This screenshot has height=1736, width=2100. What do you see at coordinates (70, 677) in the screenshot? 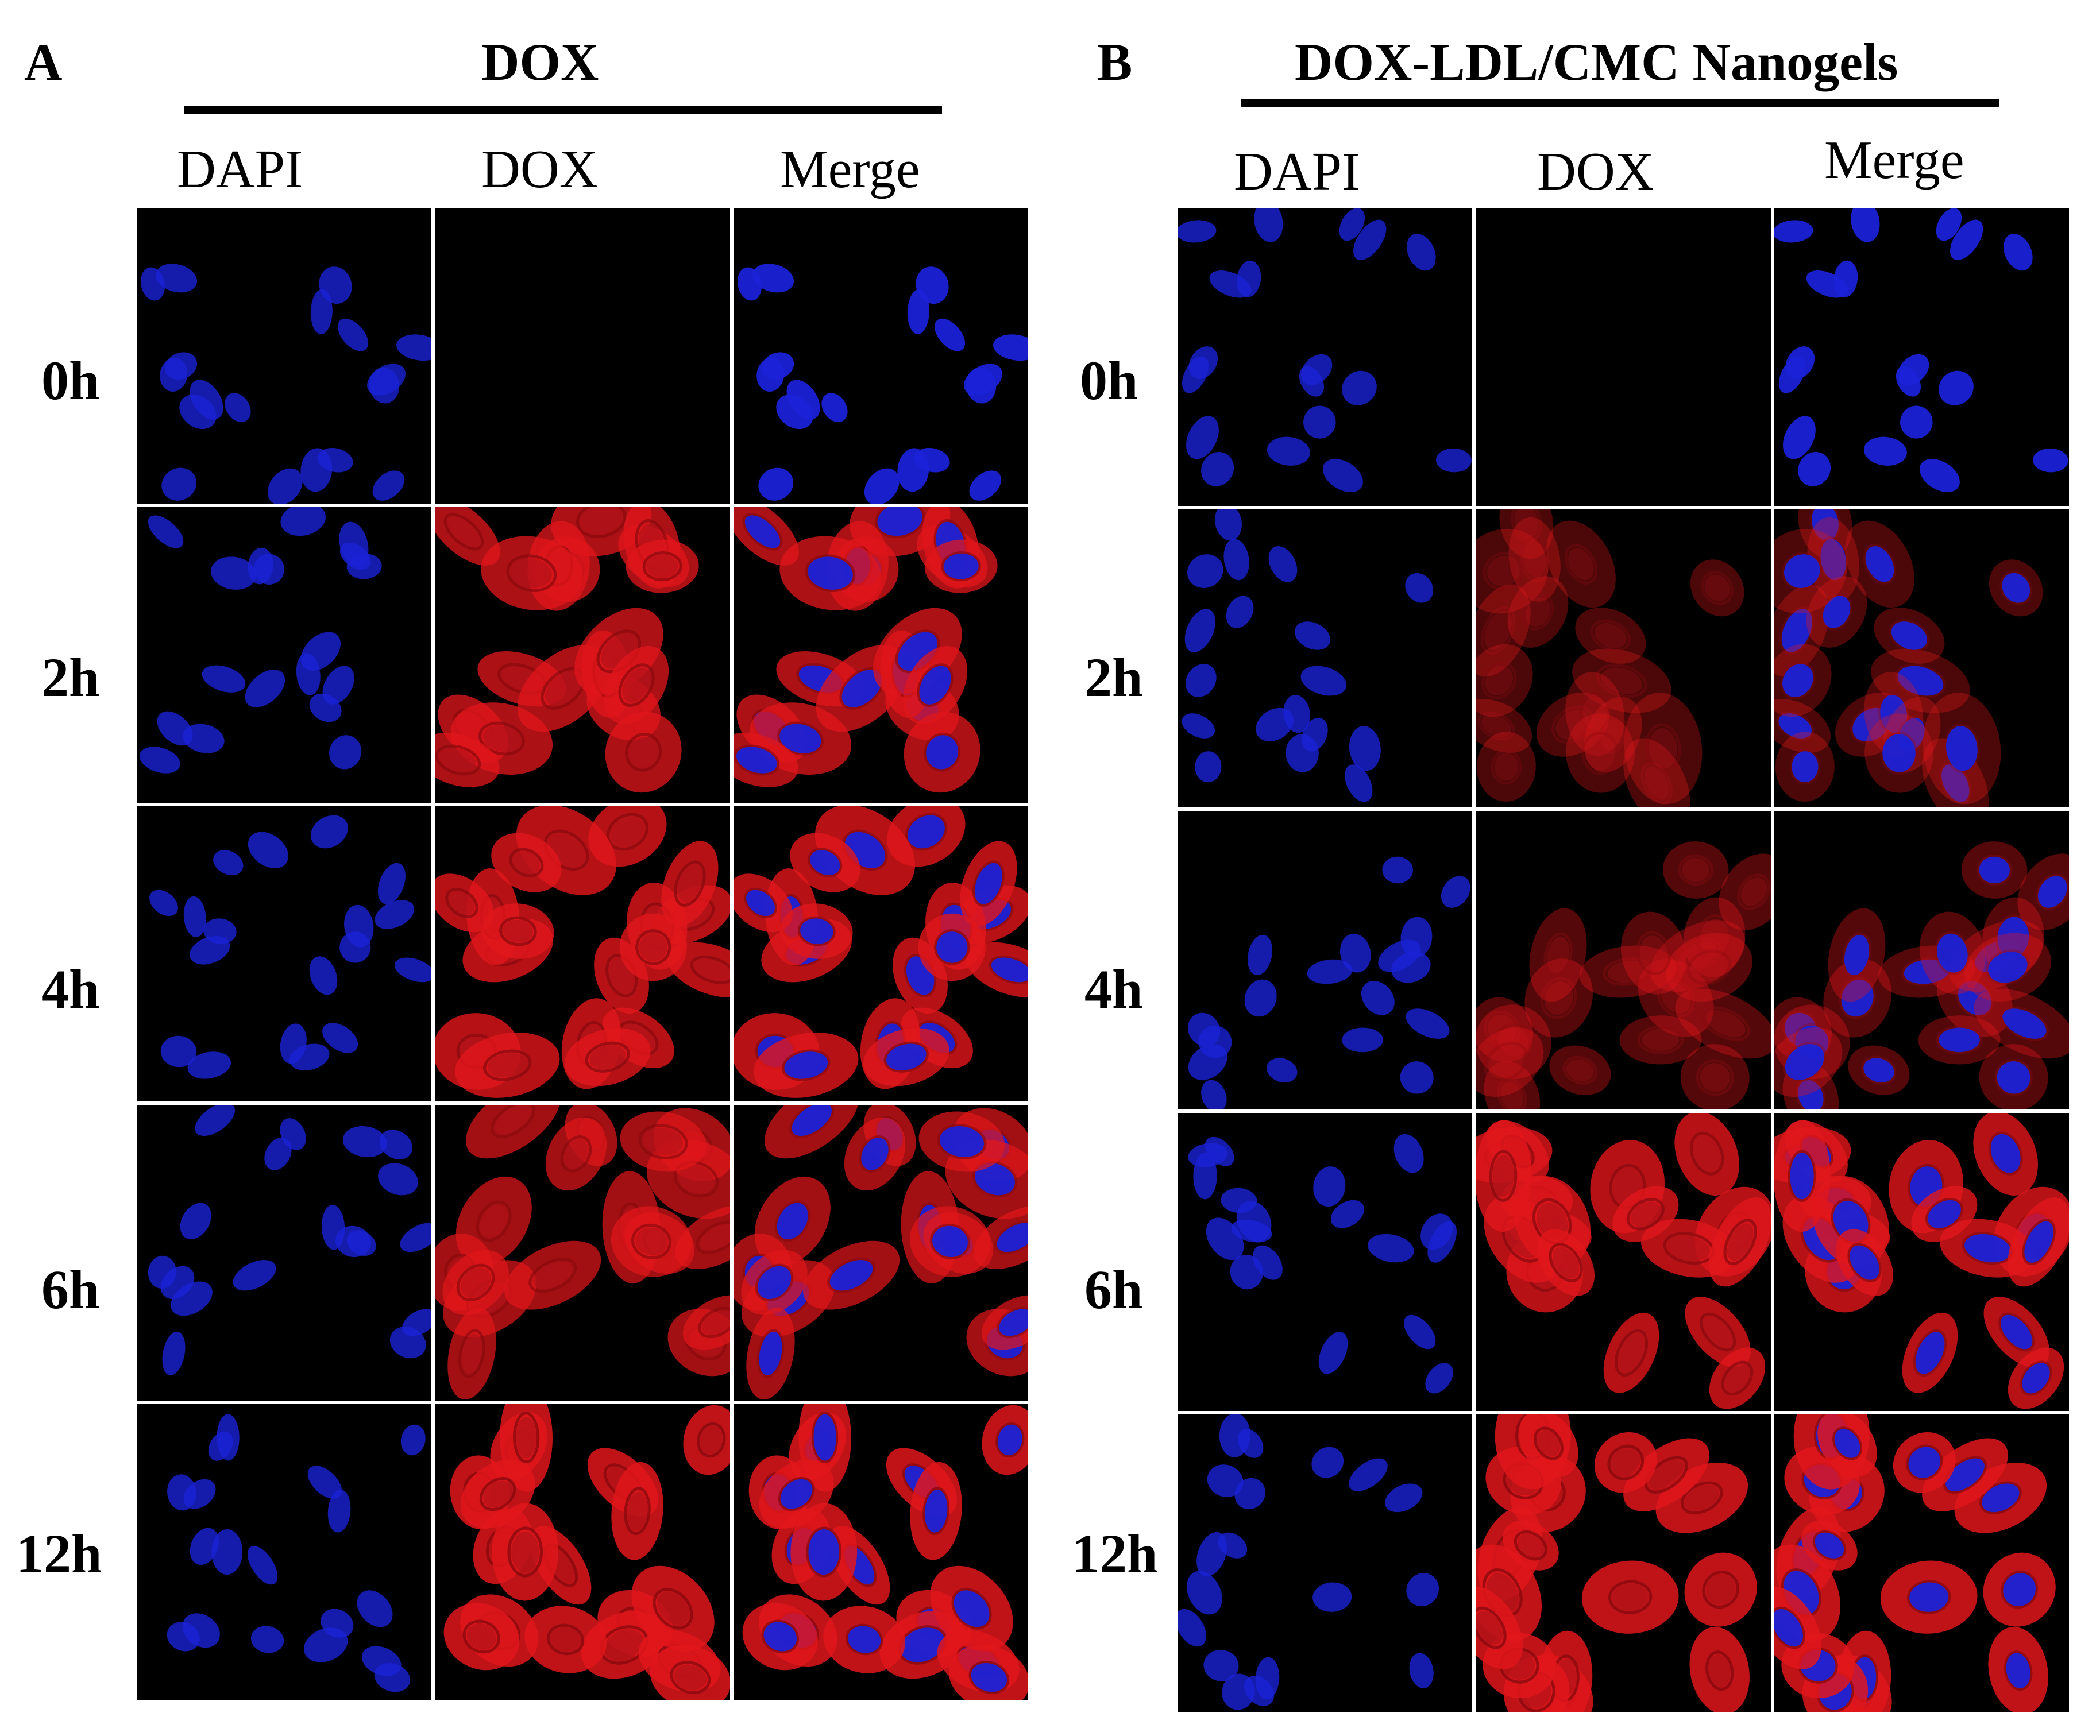
I see `panel-a-row-label: 2h` at bounding box center [70, 677].